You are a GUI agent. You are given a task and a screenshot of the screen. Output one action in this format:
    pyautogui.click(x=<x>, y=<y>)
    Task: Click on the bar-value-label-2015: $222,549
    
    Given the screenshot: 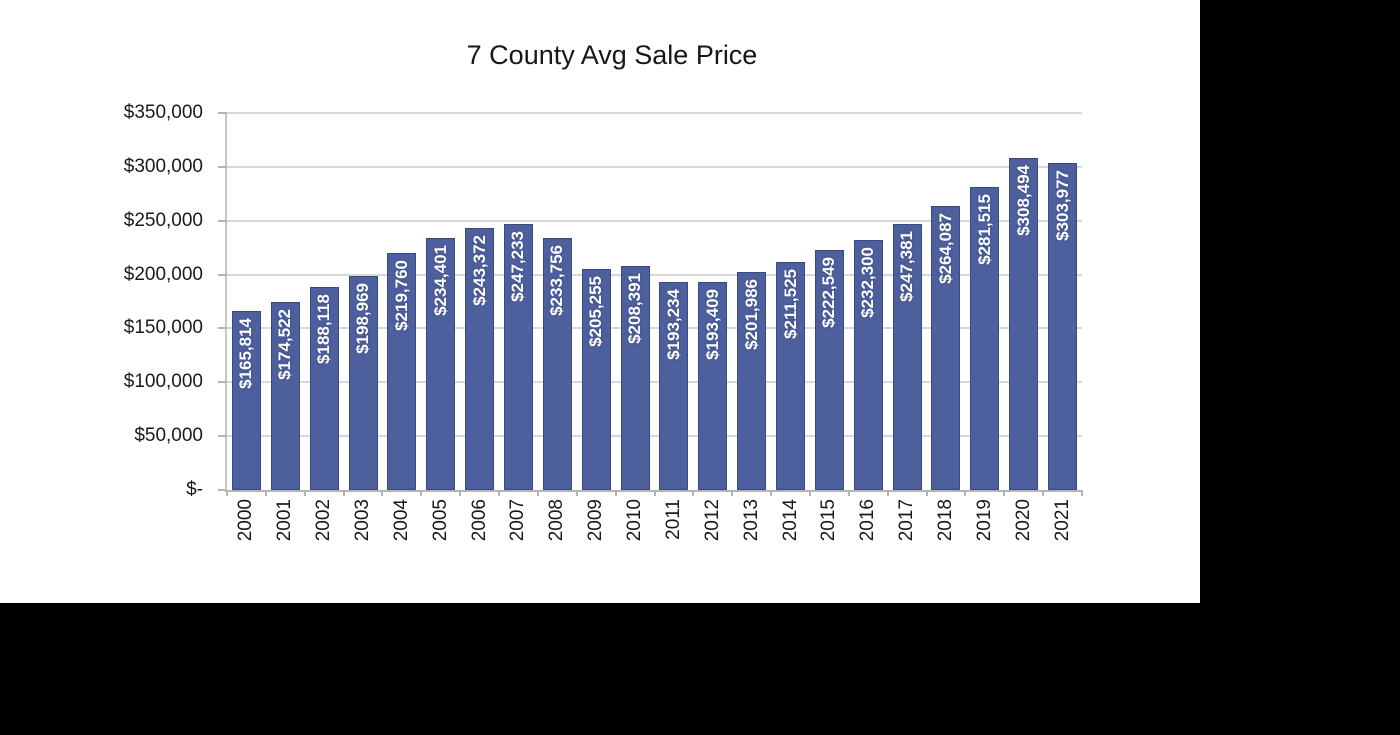 What is the action you would take?
    pyautogui.click(x=829, y=292)
    